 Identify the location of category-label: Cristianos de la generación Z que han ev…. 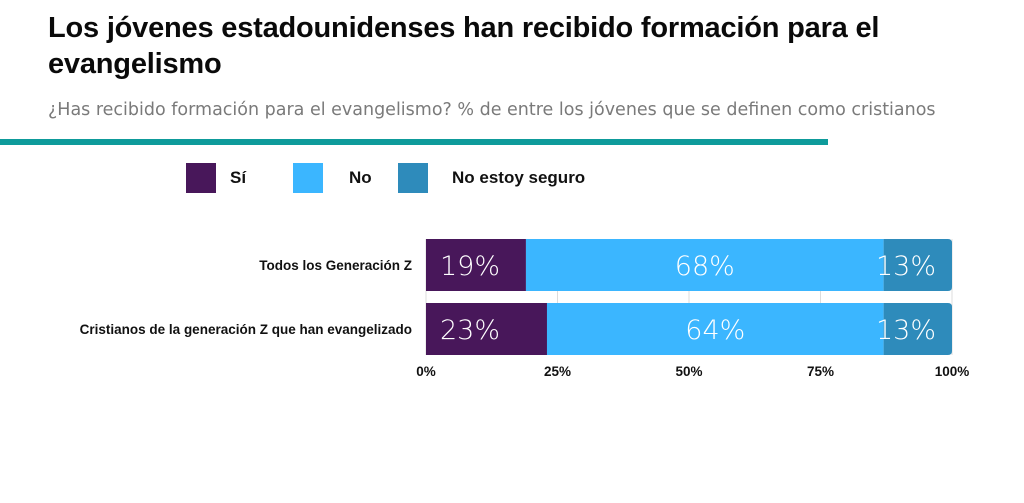
(246, 329).